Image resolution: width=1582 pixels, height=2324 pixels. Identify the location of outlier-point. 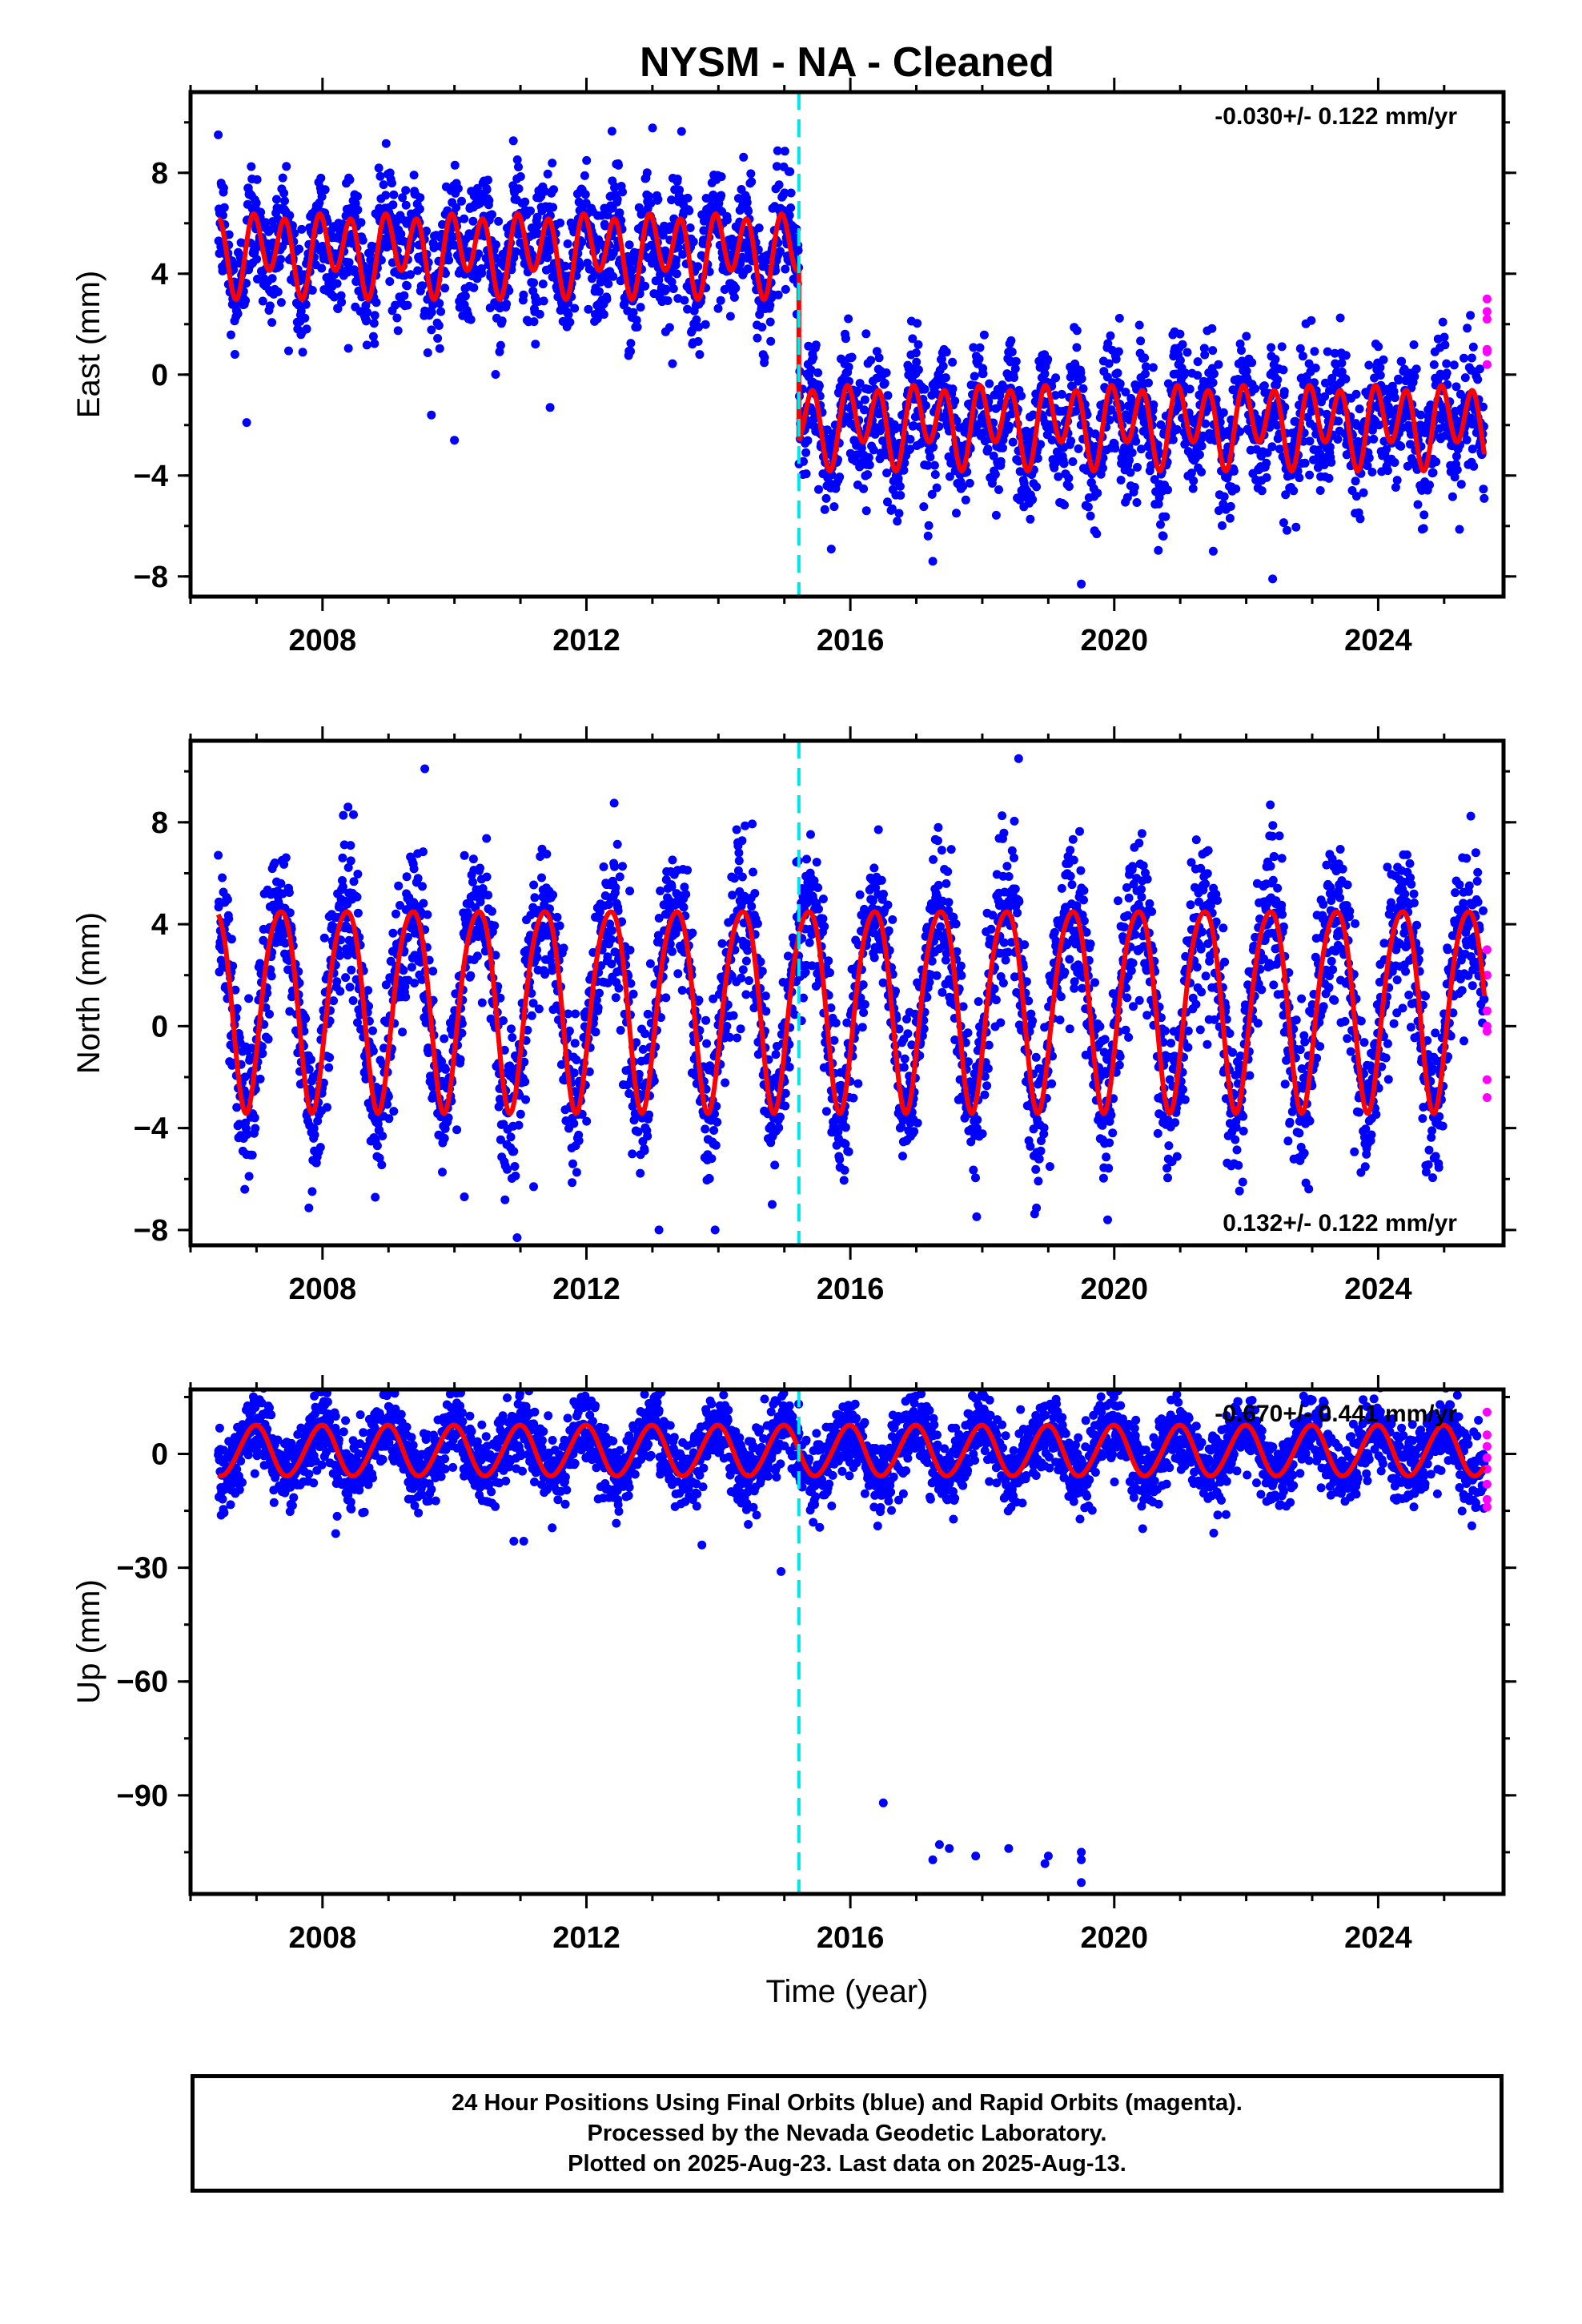
(1273, 579).